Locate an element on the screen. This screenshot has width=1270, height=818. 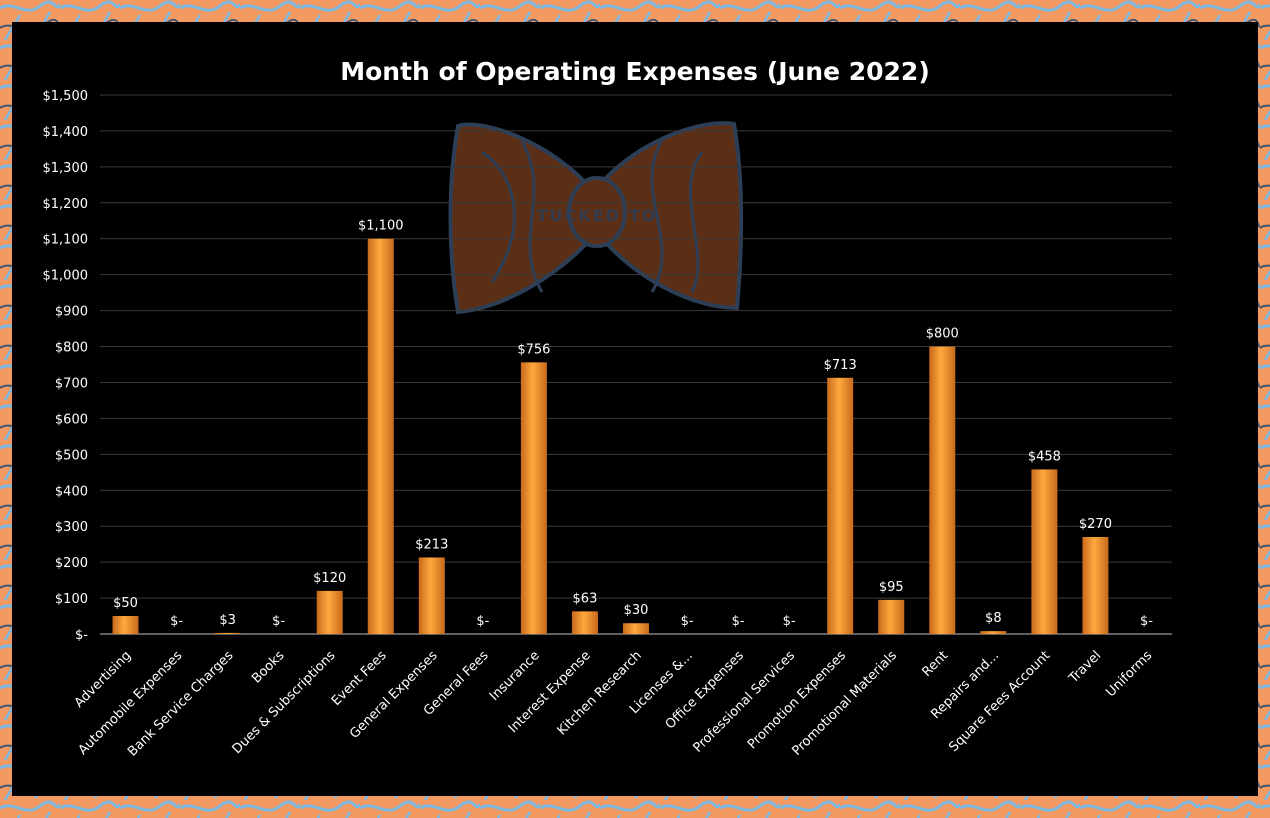
data-label: $270 is located at coordinates (1095, 524).